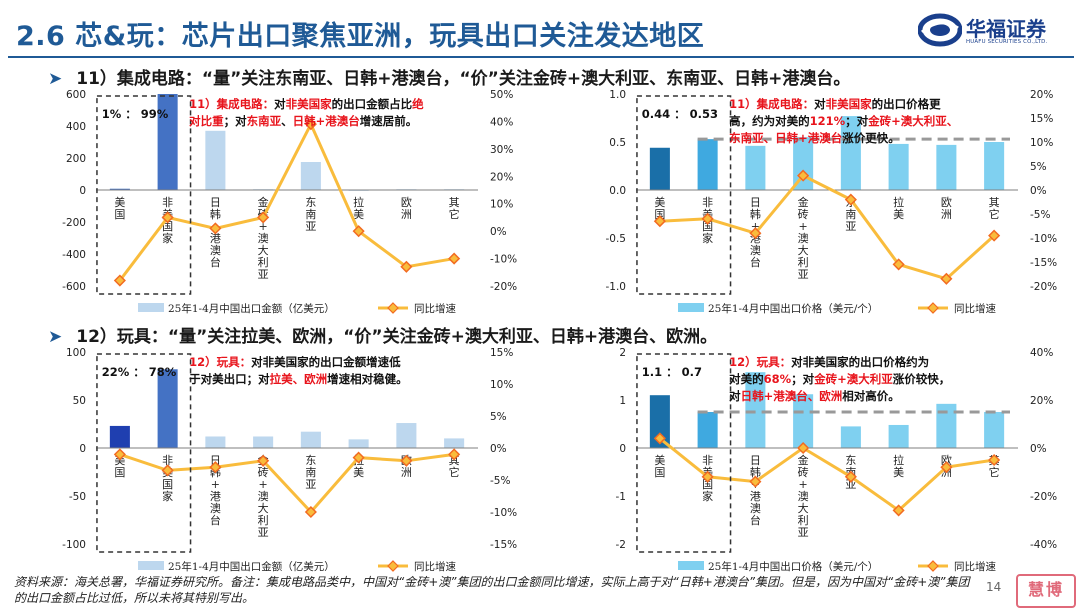 Image resolution: width=1080 pixels, height=608 pixels. Describe the element at coordinates (501, 95) in the screenshot. I see `y2-axis-tick-label: 50%` at that location.